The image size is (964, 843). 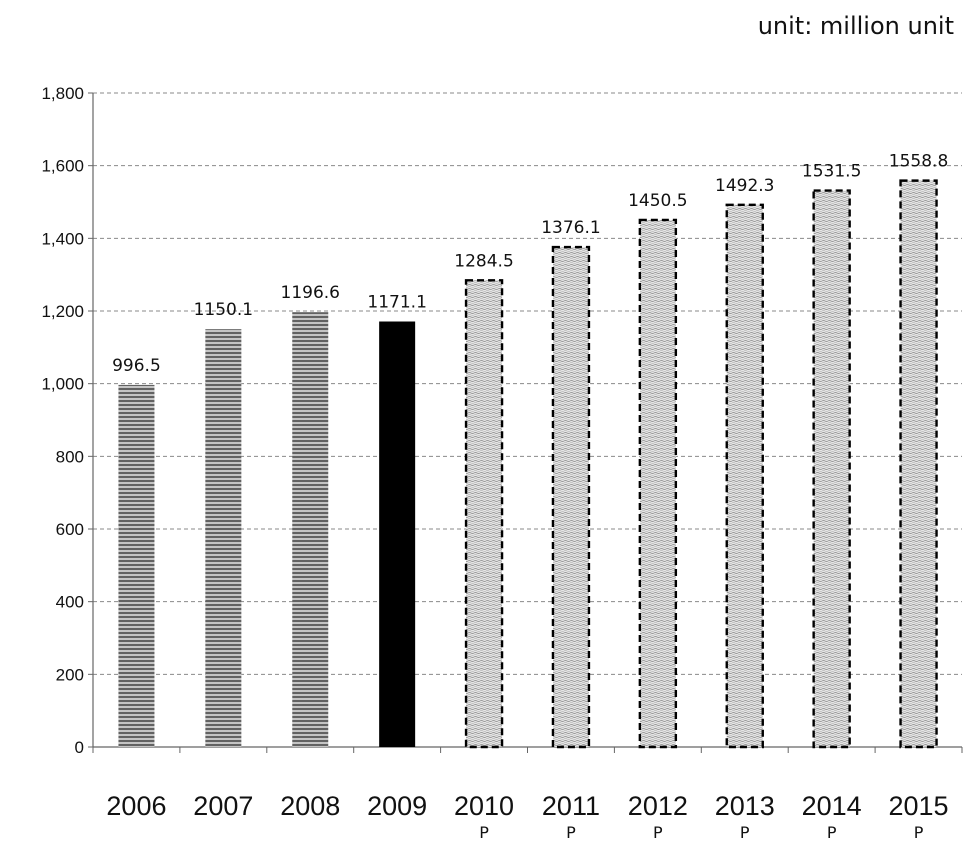 I want to click on bar-2015, so click(x=919, y=464).